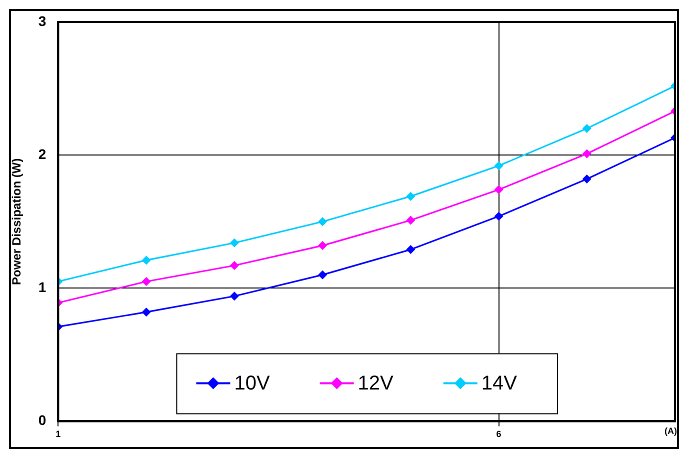 The image size is (689, 451). Describe the element at coordinates (252, 383) in the screenshot. I see `legend-label: 10V` at that location.